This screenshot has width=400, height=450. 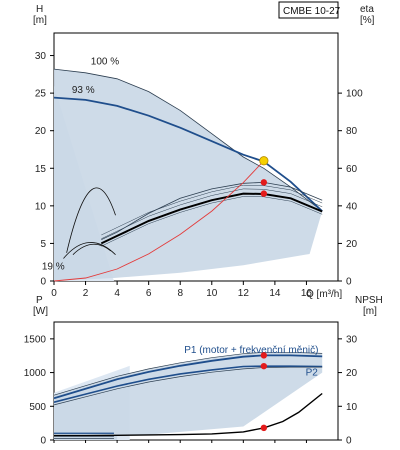 What do you see at coordinates (352, 407) in the screenshot?
I see `npsh-y-tick-label: 10` at bounding box center [352, 407].